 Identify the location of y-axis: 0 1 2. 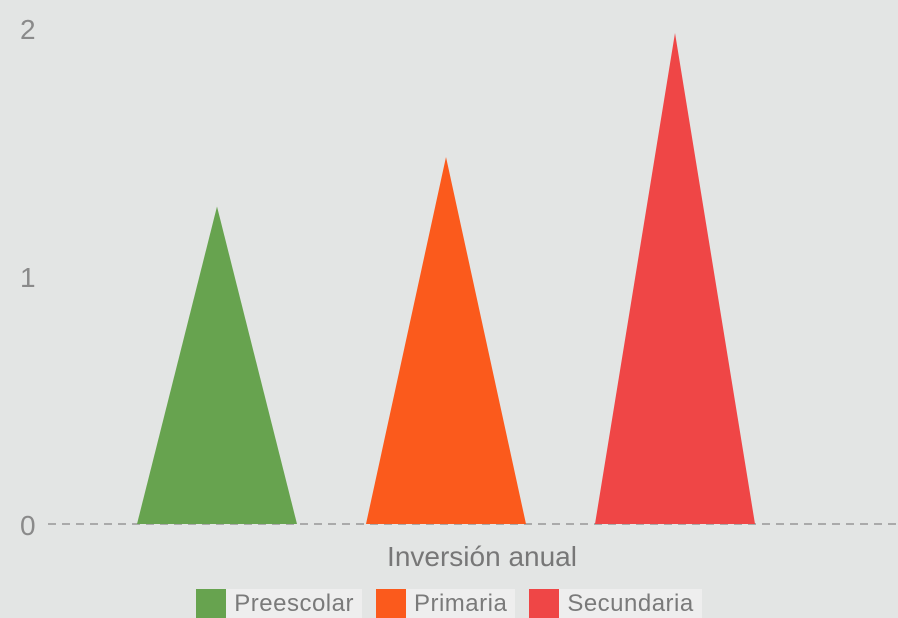
(28, 277).